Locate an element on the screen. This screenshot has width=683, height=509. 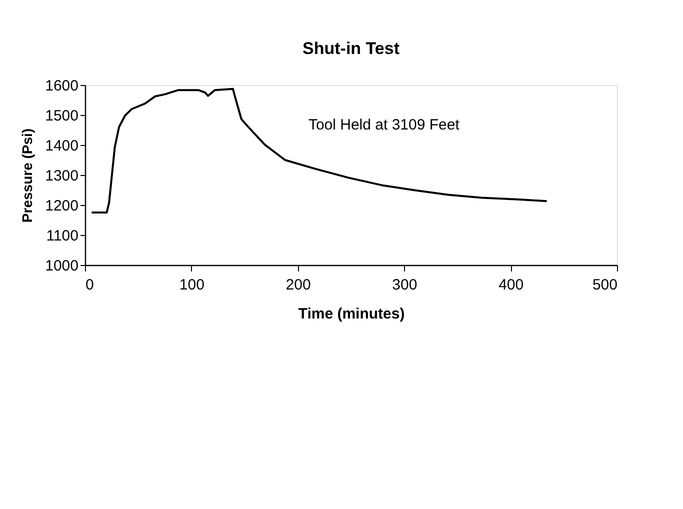
chart-title: Shut-in Test is located at coordinates (351, 48).